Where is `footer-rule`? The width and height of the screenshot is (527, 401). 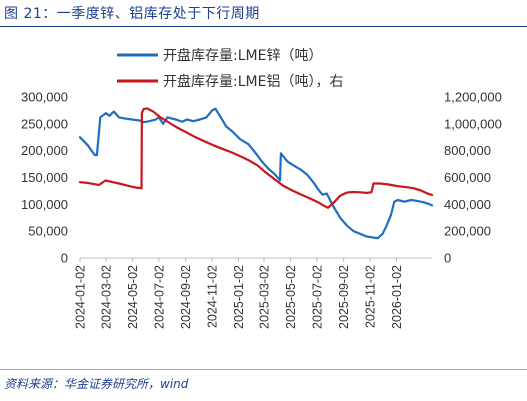
footer-rule is located at coordinates (263, 369).